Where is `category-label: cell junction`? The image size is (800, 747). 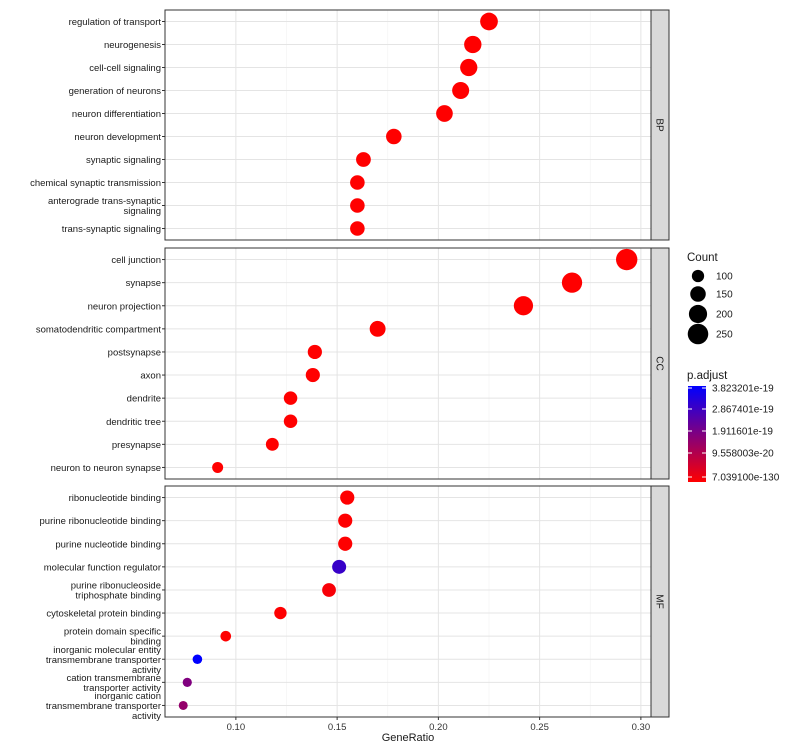
category-label: cell junction is located at coordinates (136, 260).